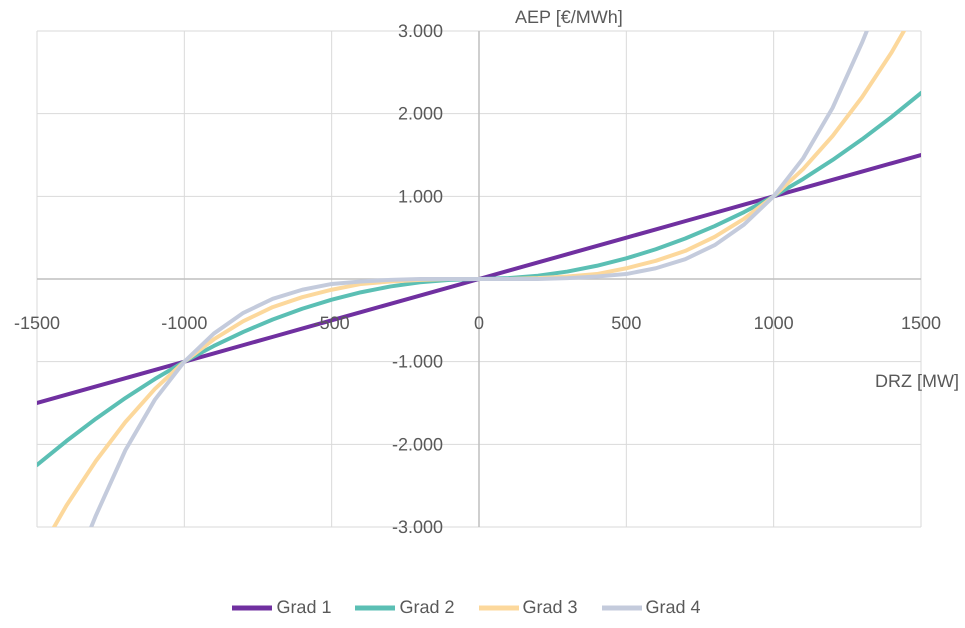 This screenshot has height=628, width=965. Describe the element at coordinates (921, 323) in the screenshot. I see `x-tick-label: 1500` at that location.